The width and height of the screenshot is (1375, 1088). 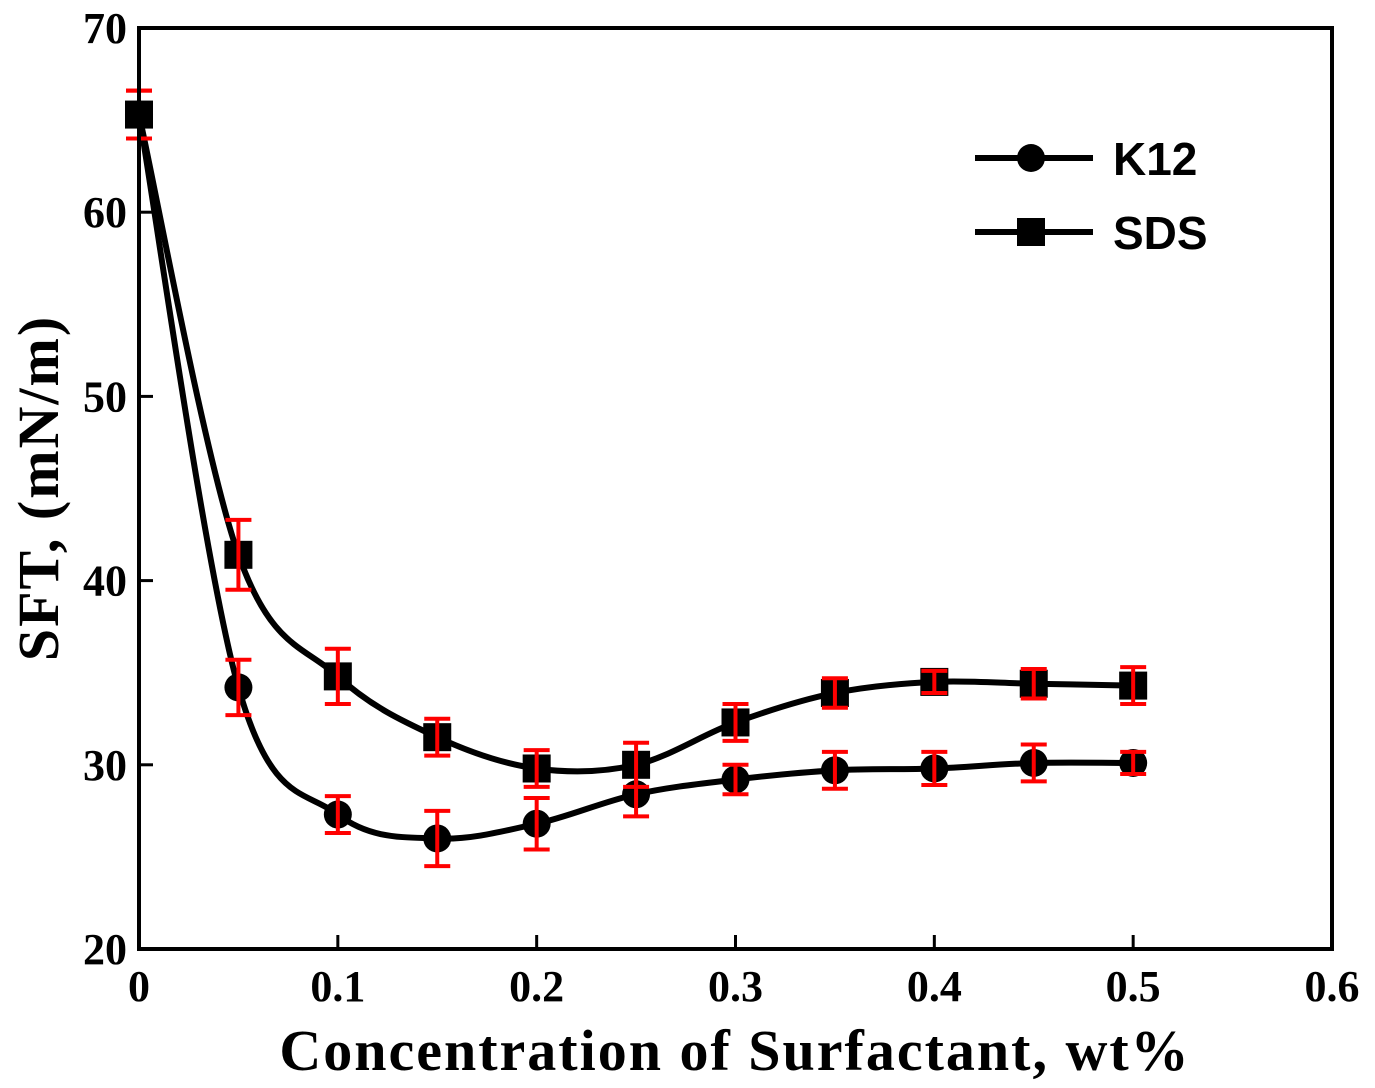 I want to click on x-tick-label: 0.1, so click(x=337, y=986).